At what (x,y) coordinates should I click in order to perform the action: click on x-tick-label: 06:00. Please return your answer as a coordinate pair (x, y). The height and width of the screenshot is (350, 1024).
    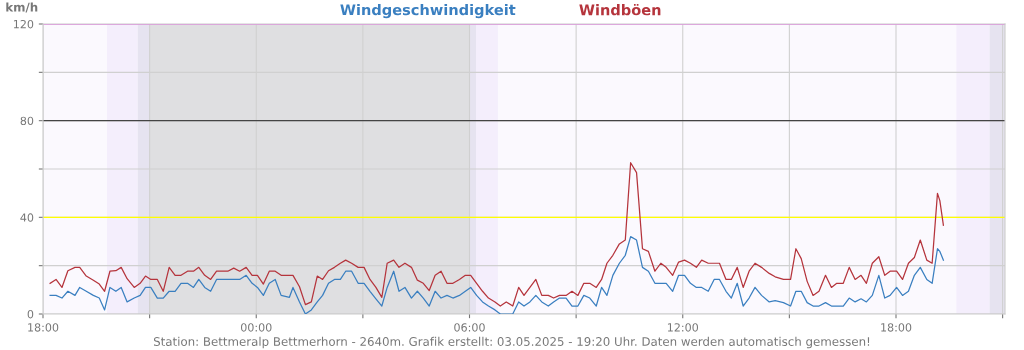
    Looking at the image, I should click on (469, 327).